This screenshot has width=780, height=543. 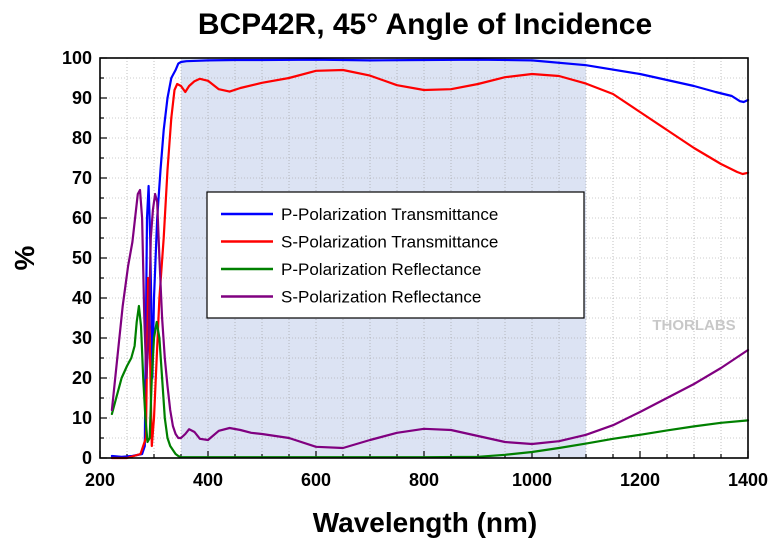 What do you see at coordinates (77, 58) in the screenshot?
I see `y-tick-label: 100` at bounding box center [77, 58].